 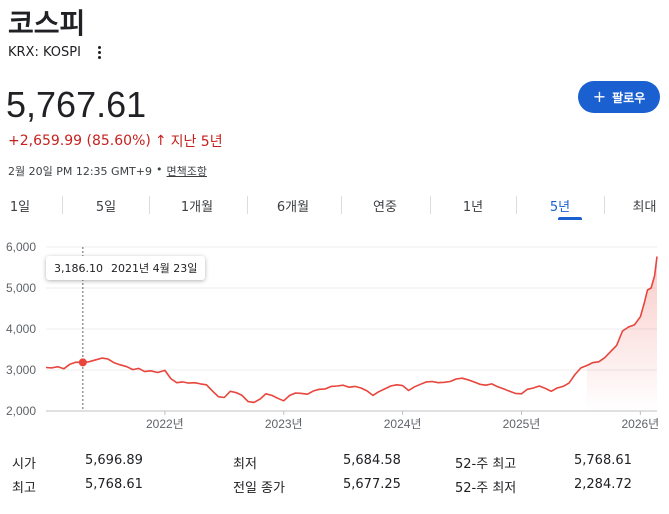 I want to click on tab-5y: 5년, so click(x=560, y=207).